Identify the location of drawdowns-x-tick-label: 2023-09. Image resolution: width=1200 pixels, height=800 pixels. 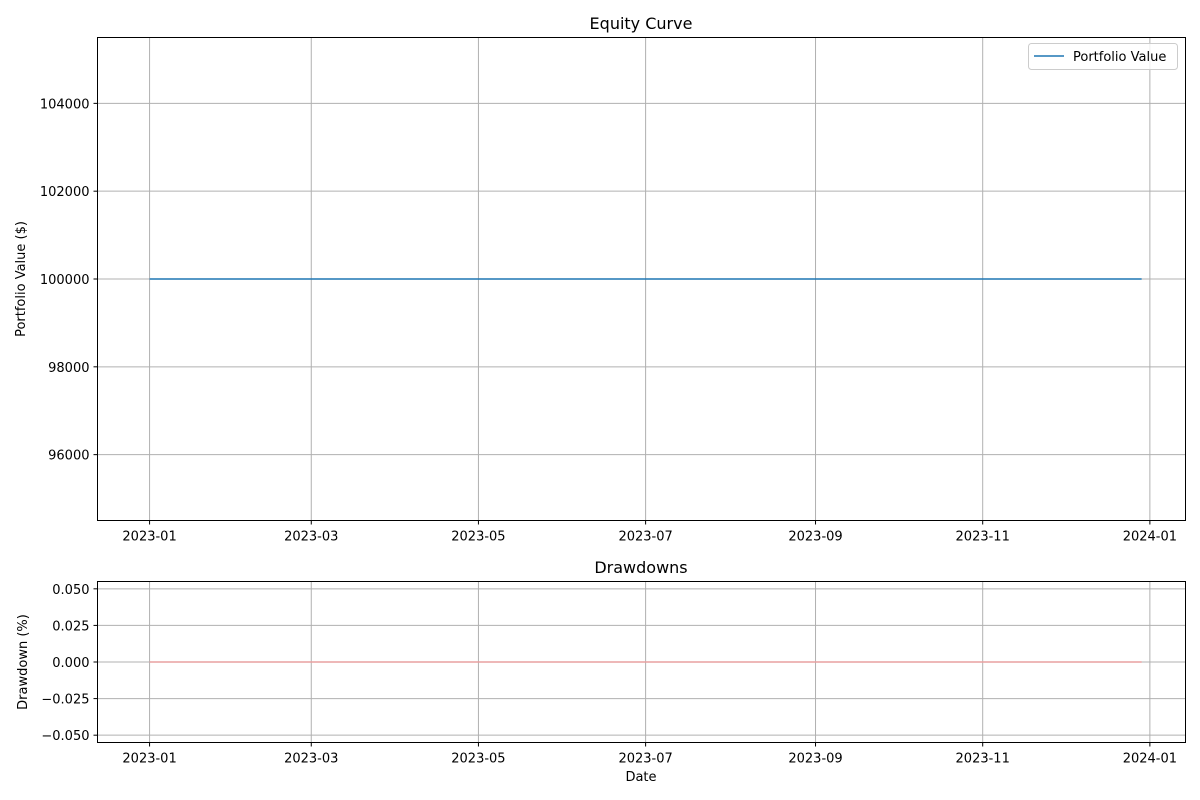
(815, 759).